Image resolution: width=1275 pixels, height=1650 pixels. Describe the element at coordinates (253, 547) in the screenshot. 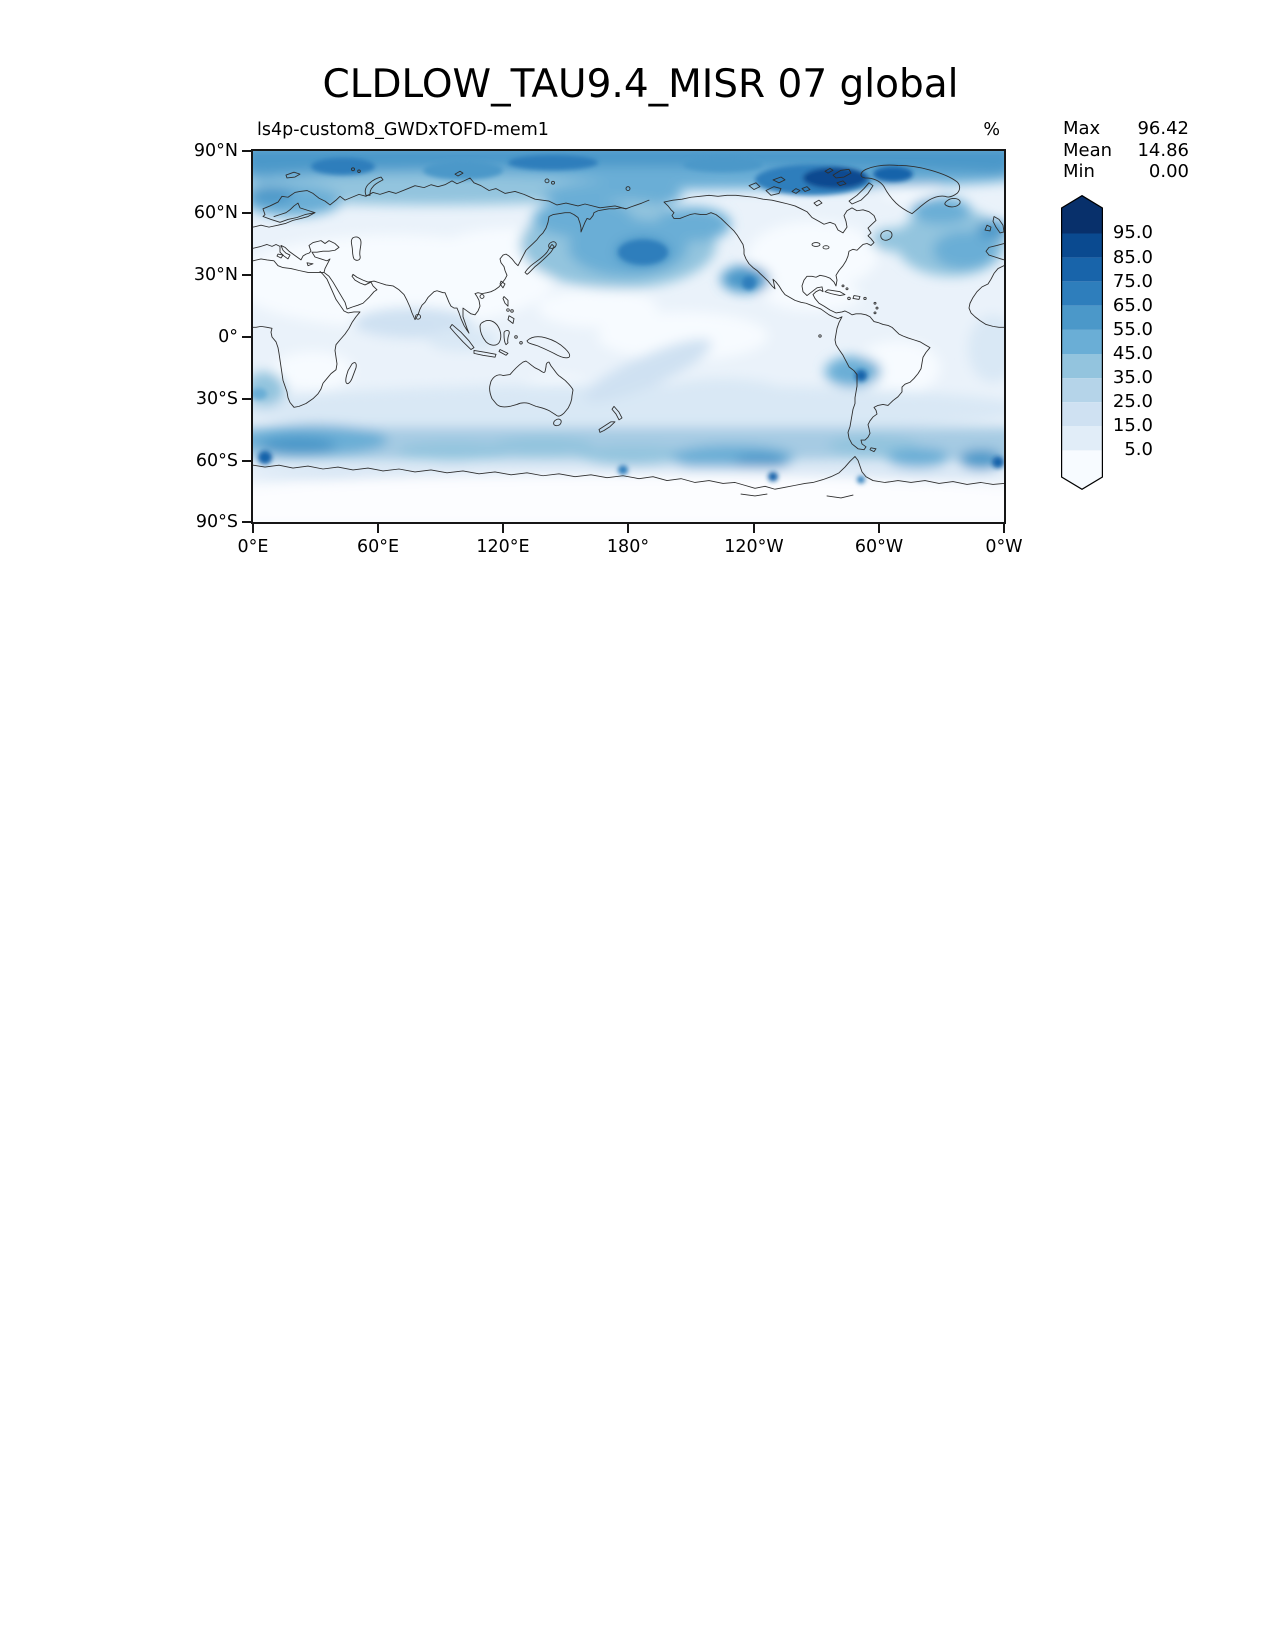

I see `x-axis-tick-label: 0°E` at that location.